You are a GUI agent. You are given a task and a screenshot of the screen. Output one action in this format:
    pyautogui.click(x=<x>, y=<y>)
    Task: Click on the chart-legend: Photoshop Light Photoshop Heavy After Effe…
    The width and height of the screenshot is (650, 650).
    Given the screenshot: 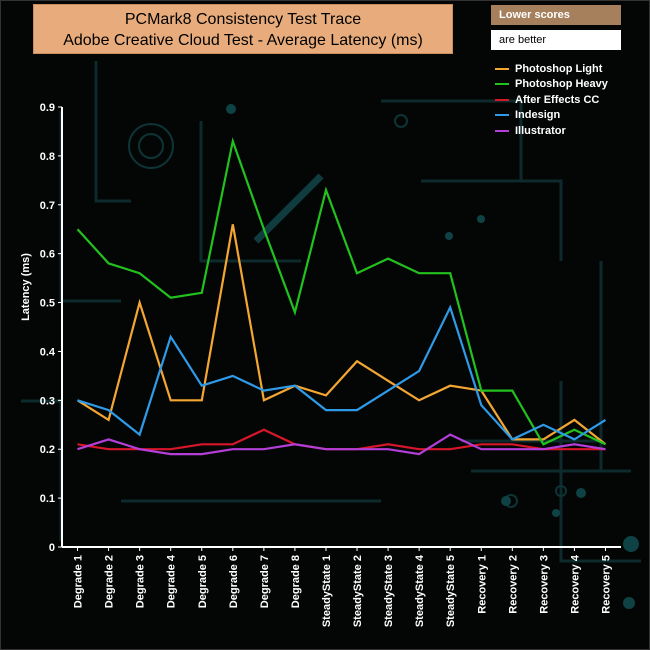 What is the action you would take?
    pyautogui.click(x=551, y=100)
    